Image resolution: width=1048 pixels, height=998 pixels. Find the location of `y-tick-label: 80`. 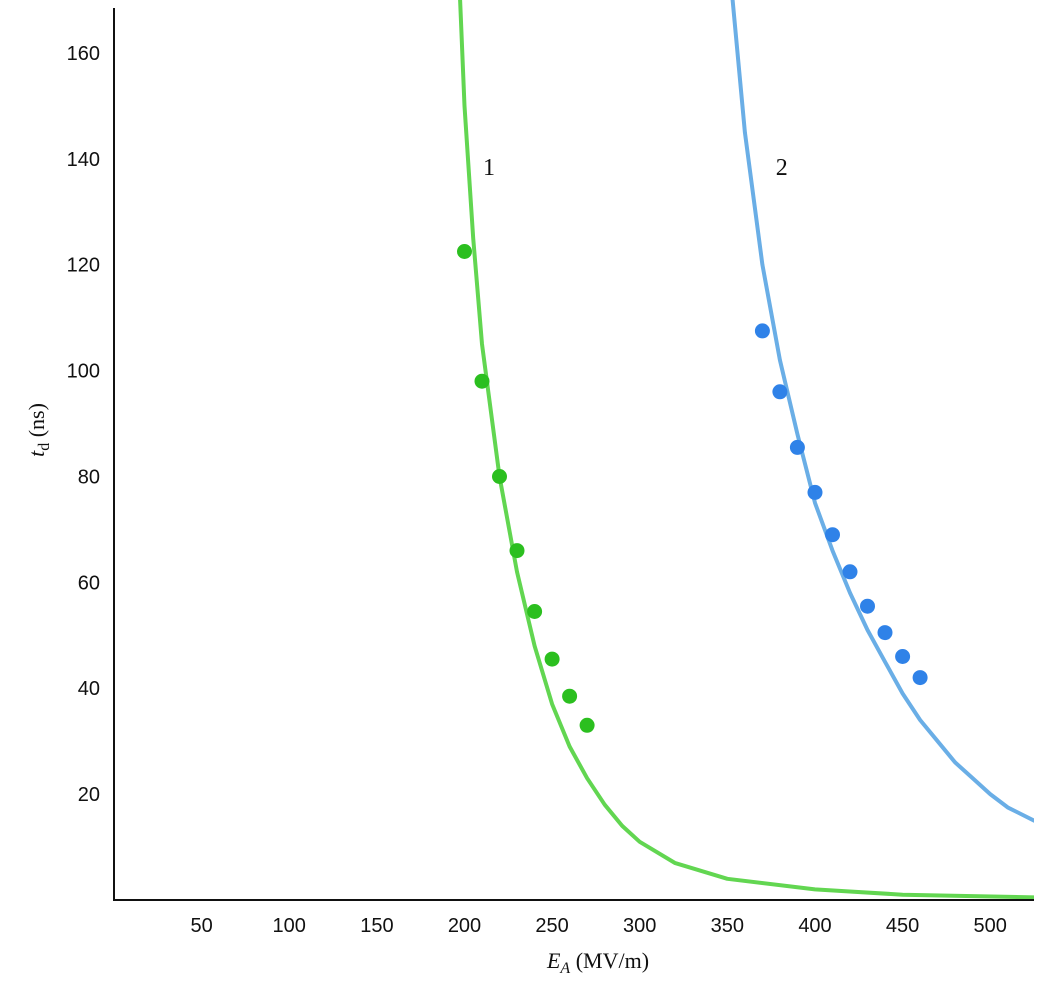

y-tick-label: 80 is located at coordinates (89, 478).